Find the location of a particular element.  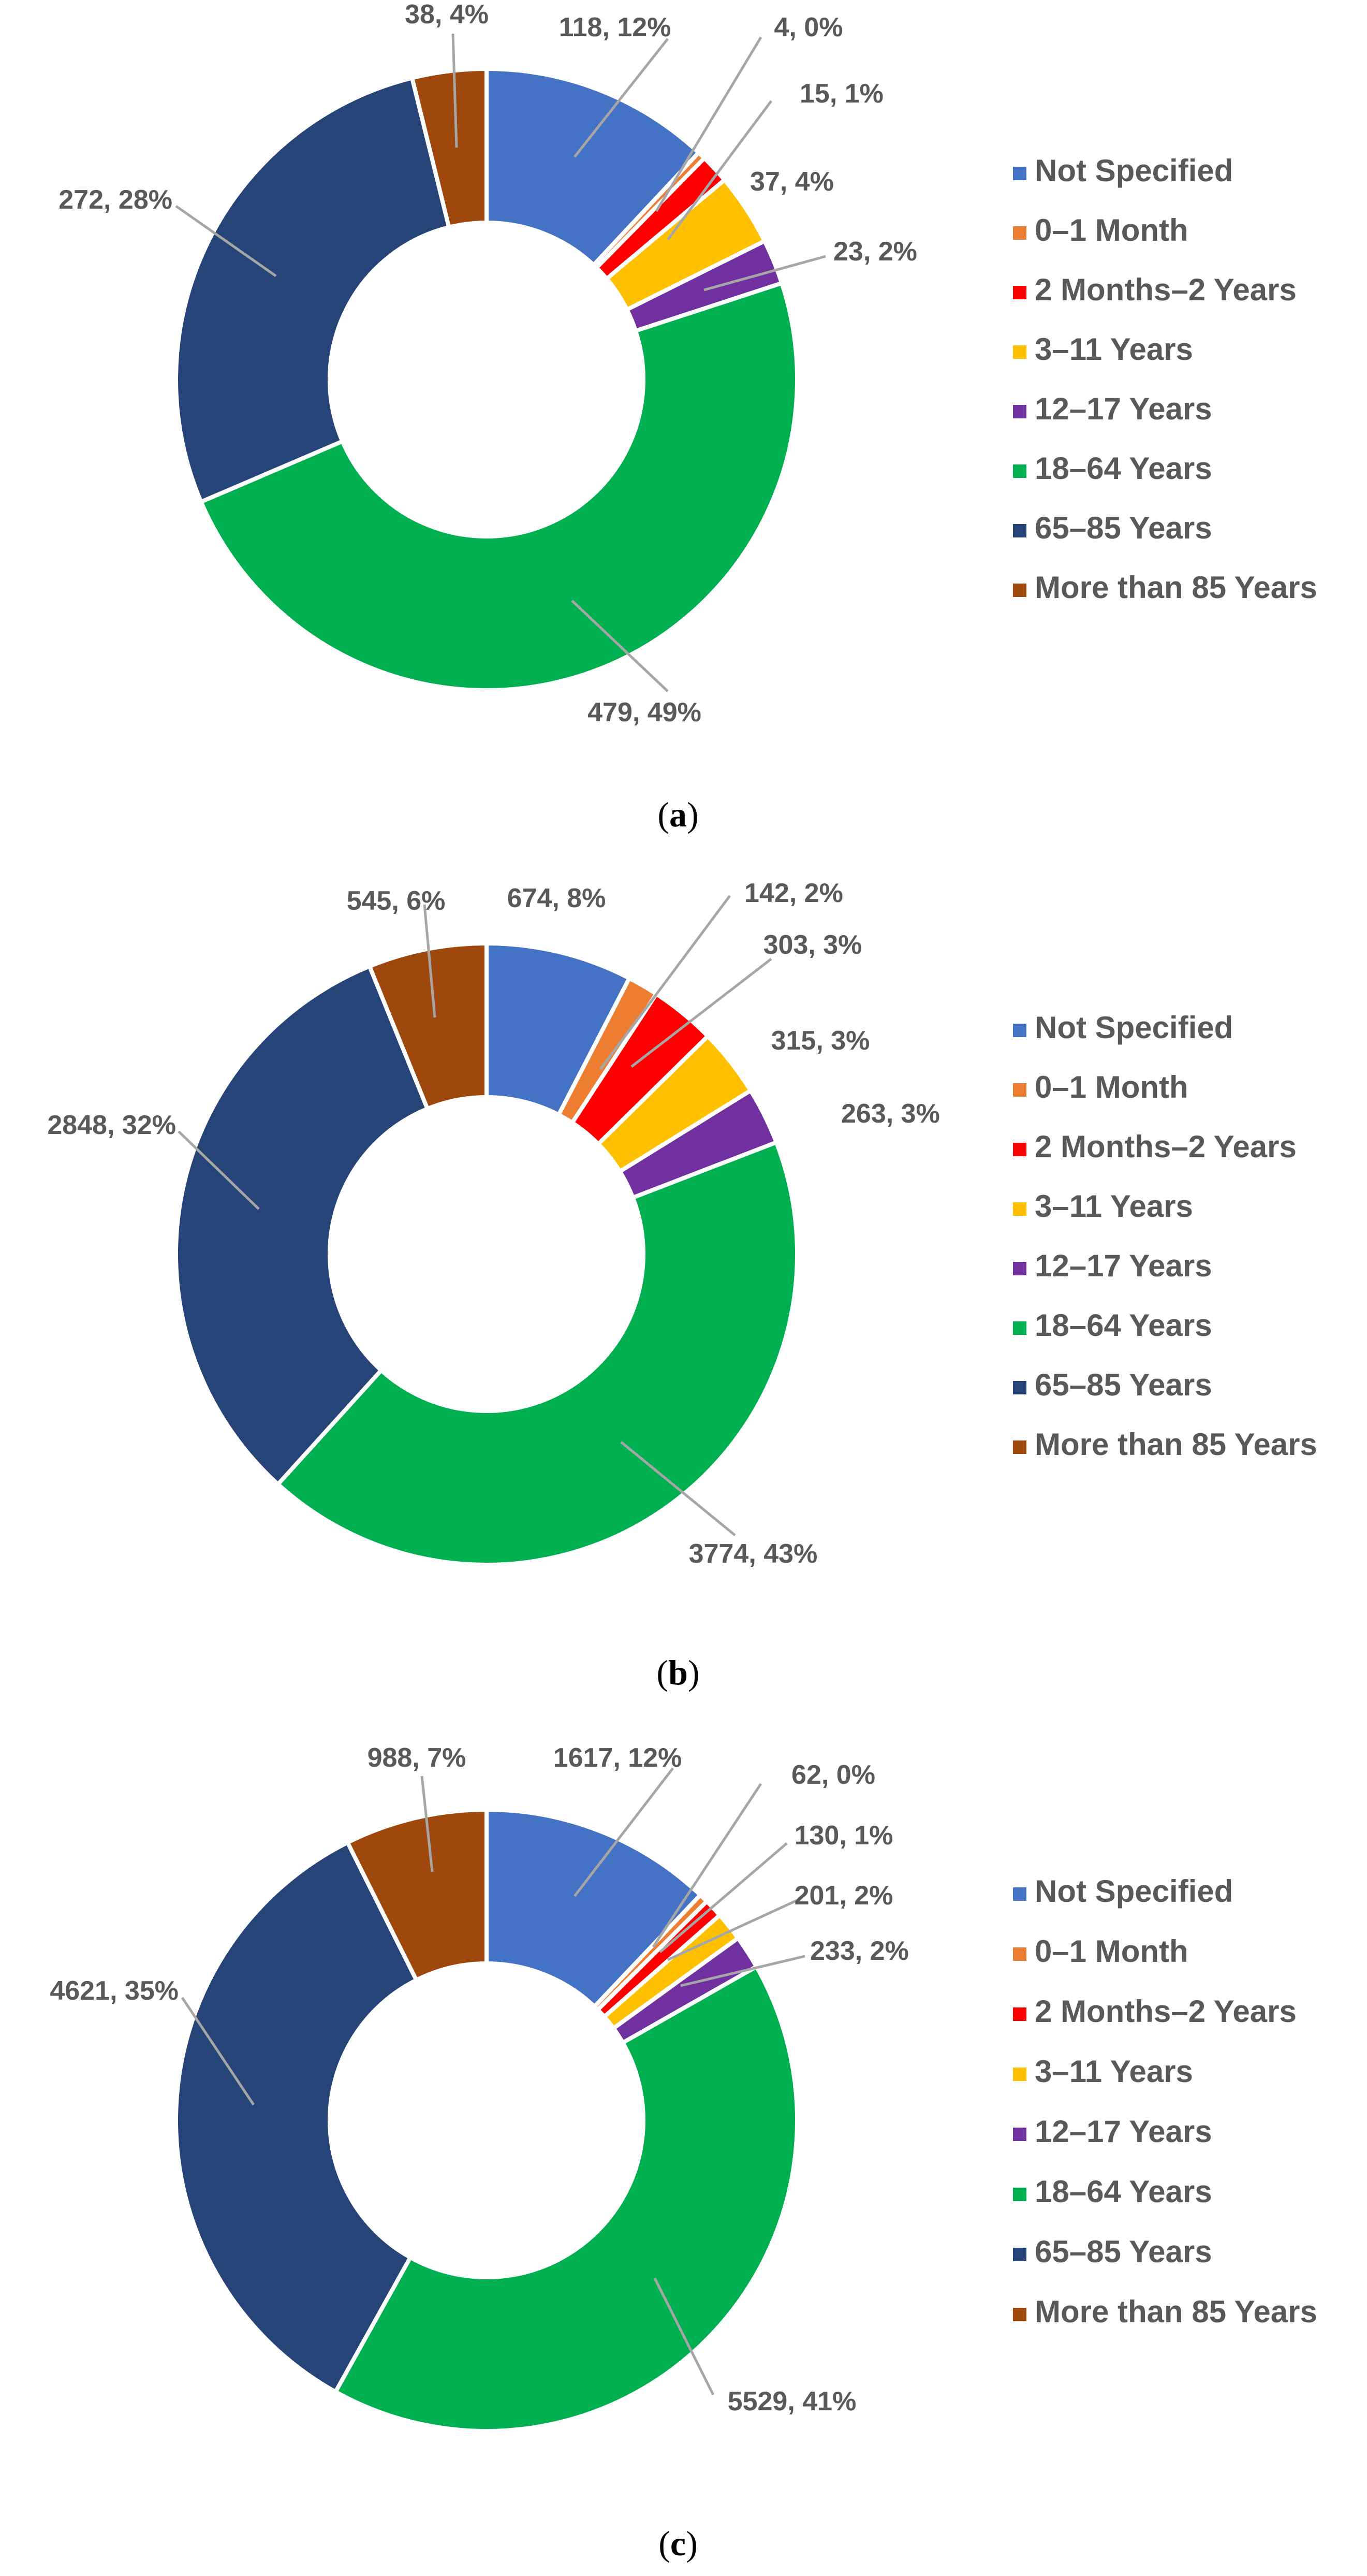

data-label: 62, 0% is located at coordinates (833, 1775).